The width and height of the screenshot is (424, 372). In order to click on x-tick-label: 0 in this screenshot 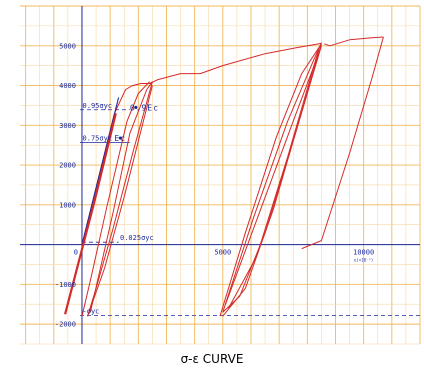, I will do `click(76, 253)`.